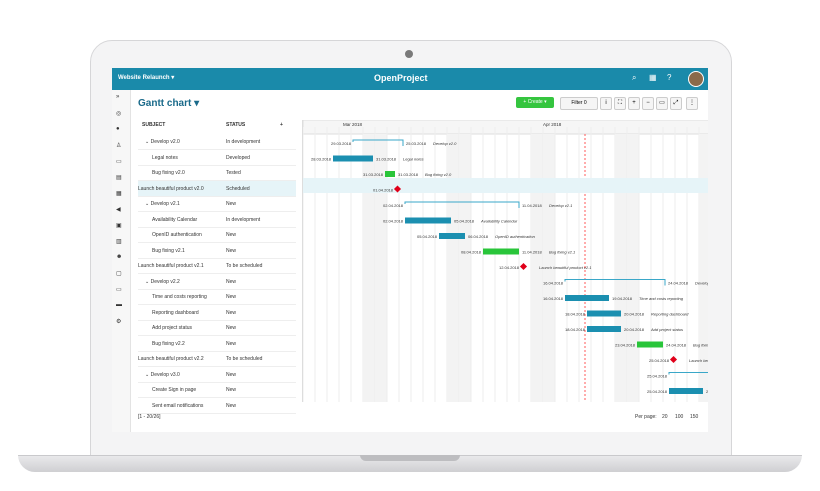 The image size is (820, 491). Describe the element at coordinates (119, 257) in the screenshot. I see `members-icon: ☻` at that location.